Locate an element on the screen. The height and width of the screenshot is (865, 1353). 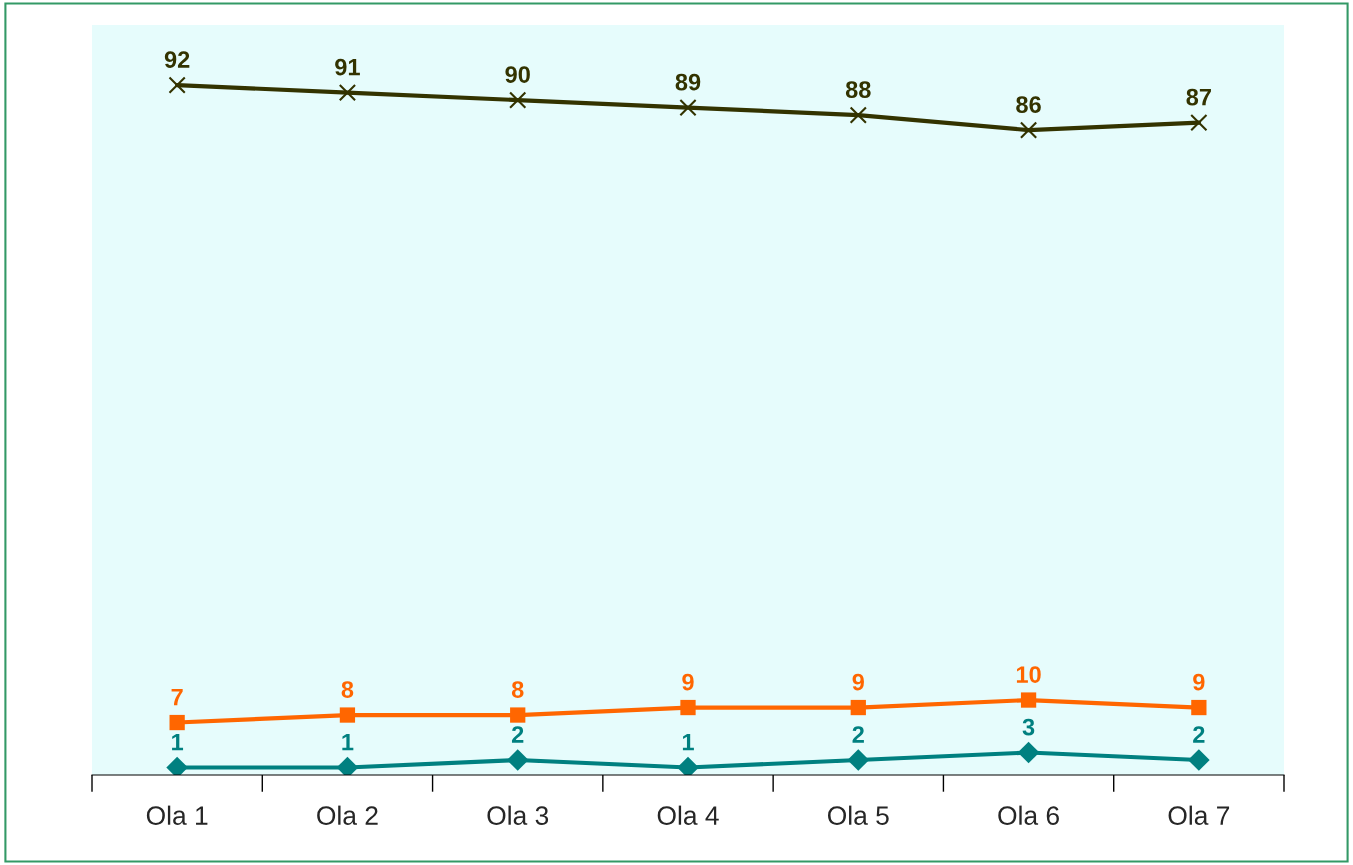
data-label: 7 is located at coordinates (177, 697).